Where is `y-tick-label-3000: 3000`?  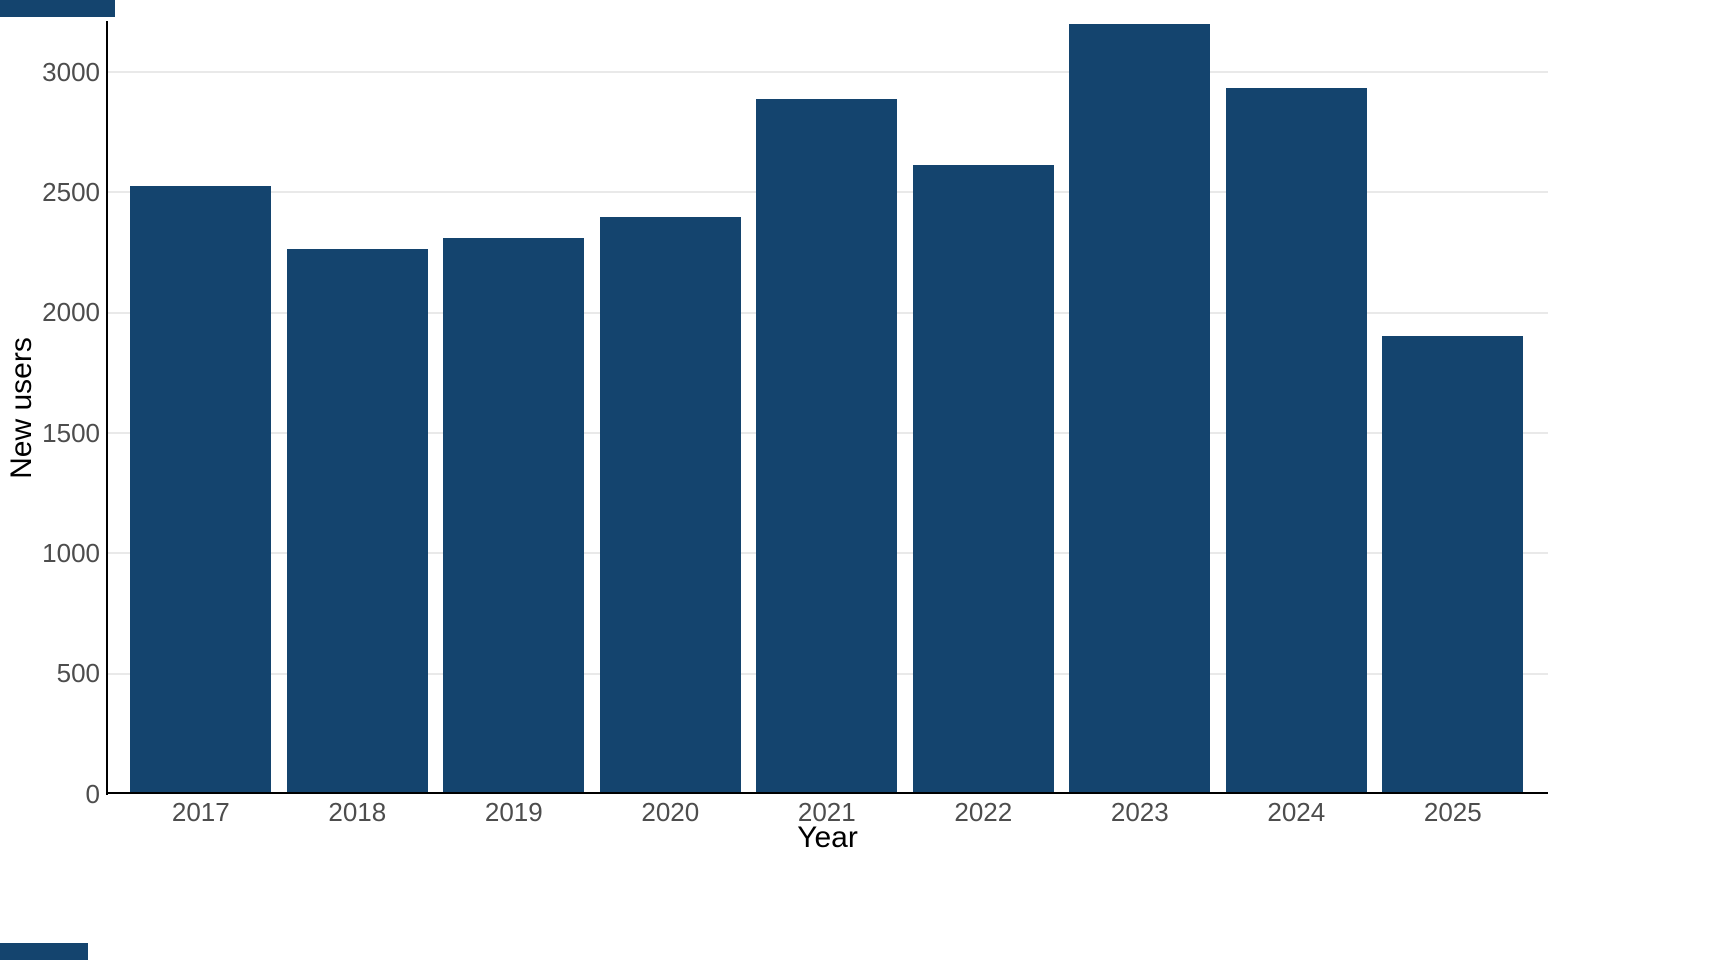
y-tick-label-3000: 3000 is located at coordinates (71, 71).